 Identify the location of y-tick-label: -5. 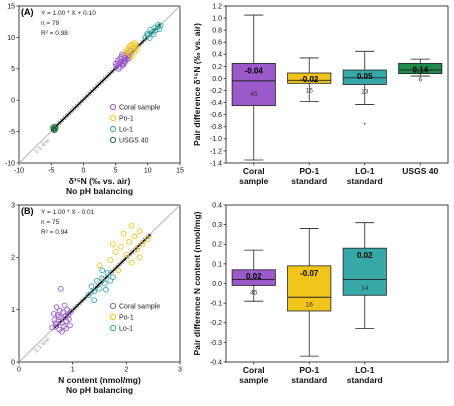
(12, 132).